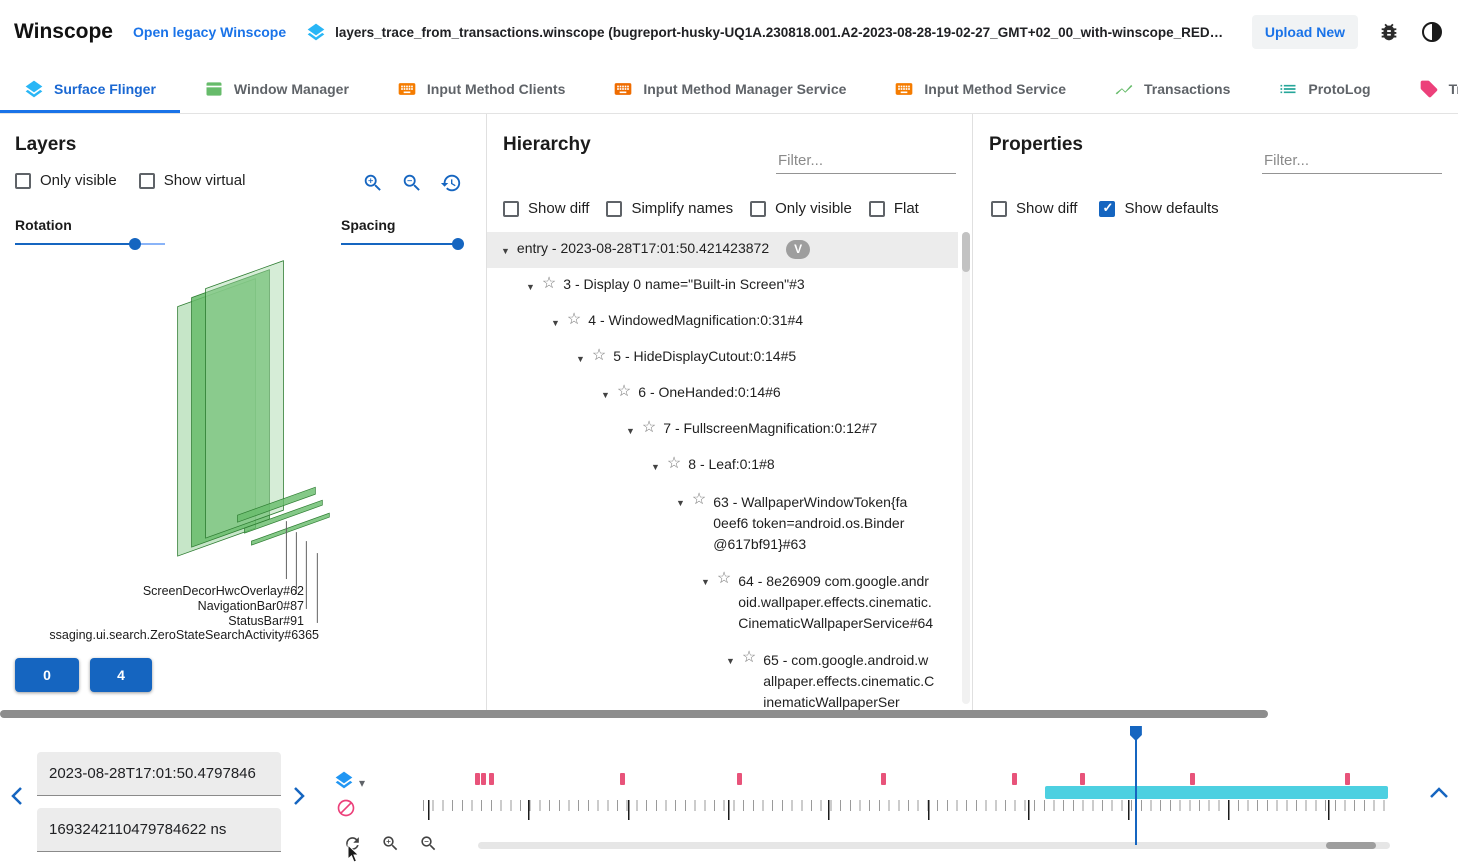  What do you see at coordinates (403, 244) in the screenshot?
I see `spacing-slider` at bounding box center [403, 244].